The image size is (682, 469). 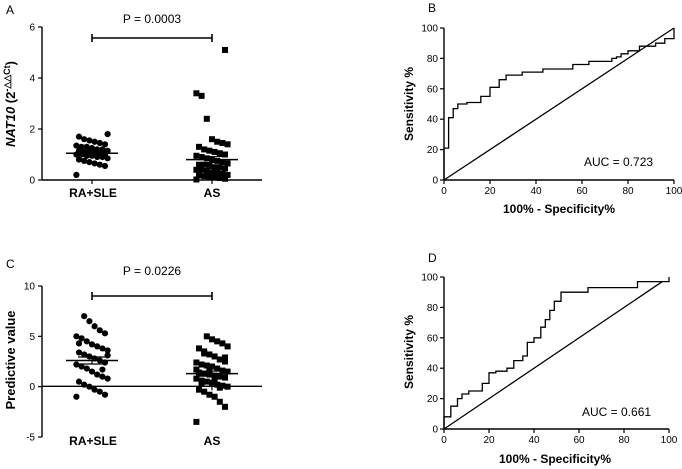 I want to click on panel-a-ylabel-close: ), so click(x=10, y=63).